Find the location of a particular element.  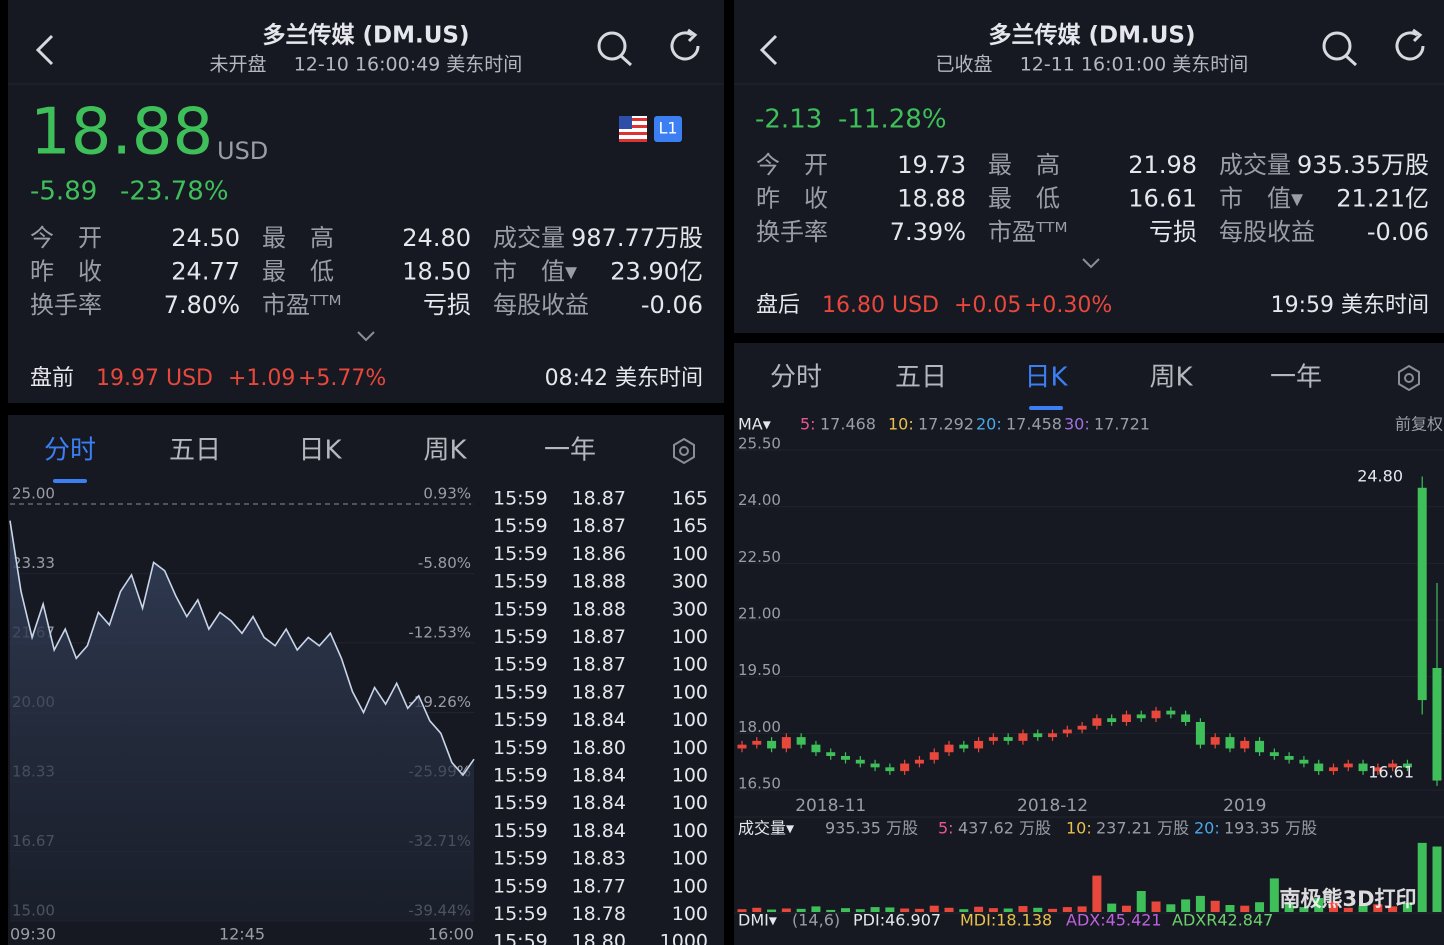

badge-text: L1 is located at coordinates (667, 128).